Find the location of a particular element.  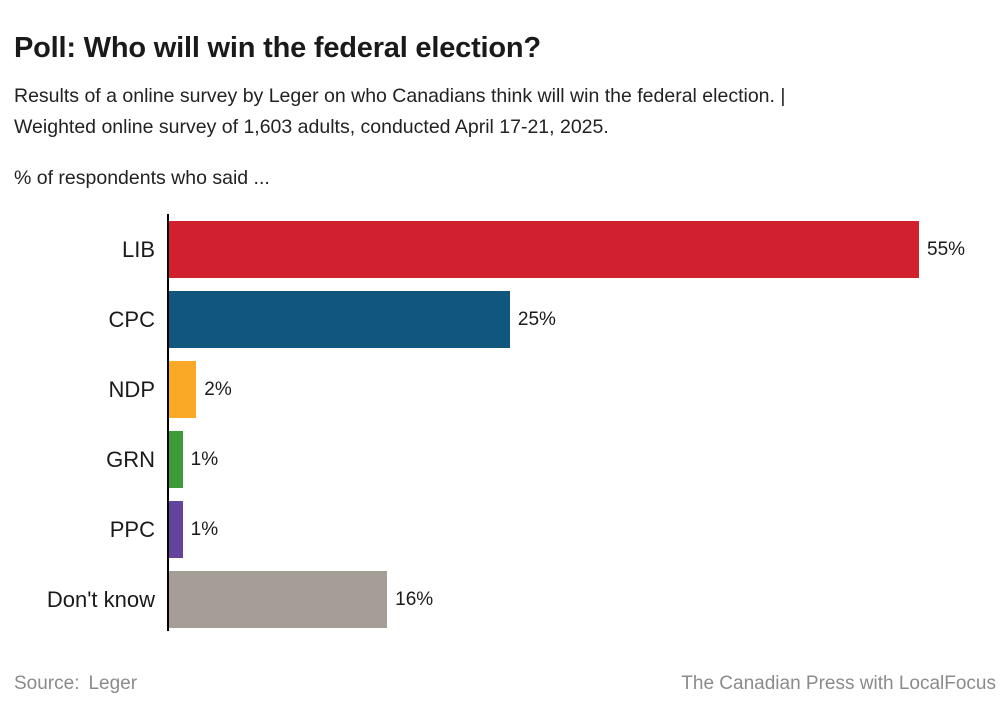

category-label: GRN is located at coordinates (130, 459).